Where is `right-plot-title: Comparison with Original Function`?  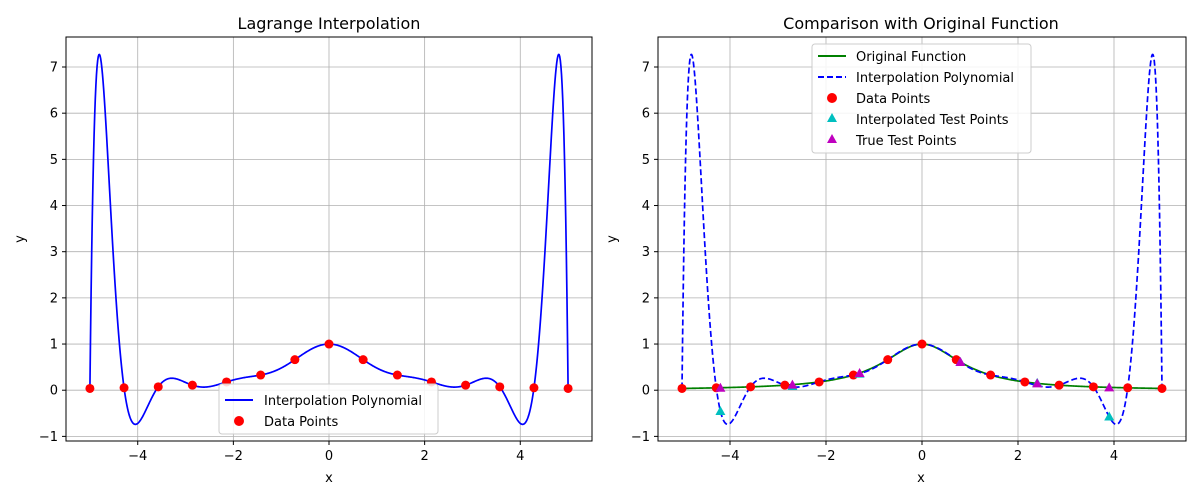 right-plot-title: Comparison with Original Function is located at coordinates (921, 23).